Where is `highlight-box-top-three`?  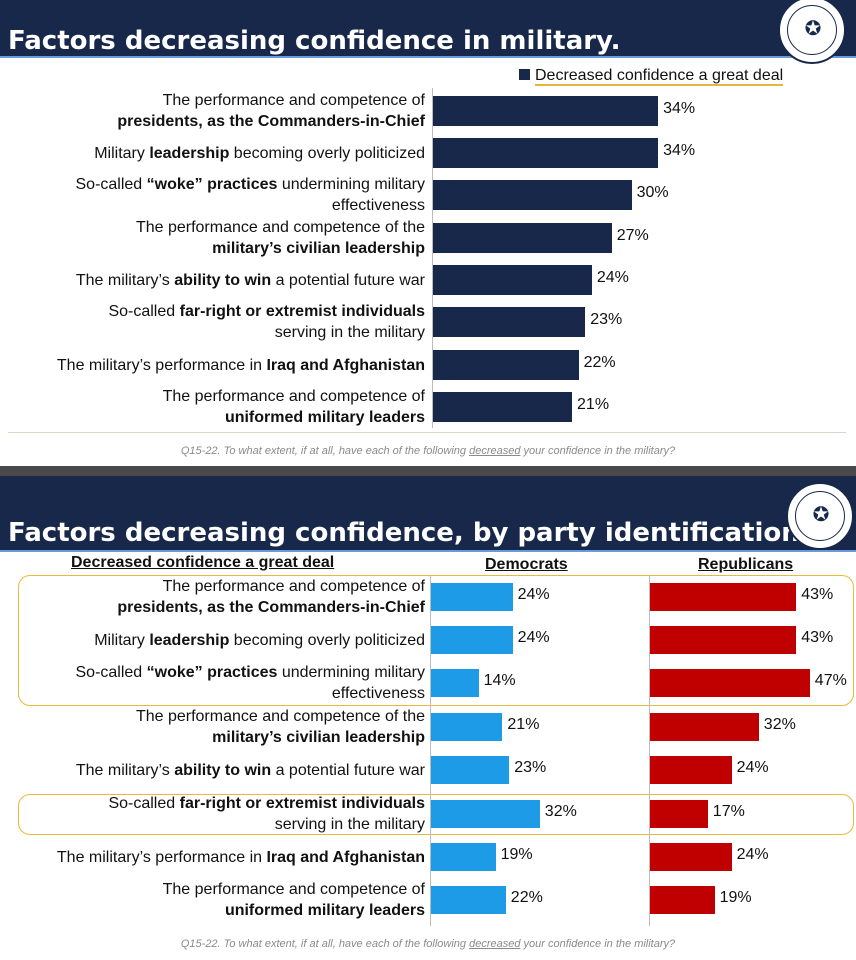 highlight-box-top-three is located at coordinates (436, 640).